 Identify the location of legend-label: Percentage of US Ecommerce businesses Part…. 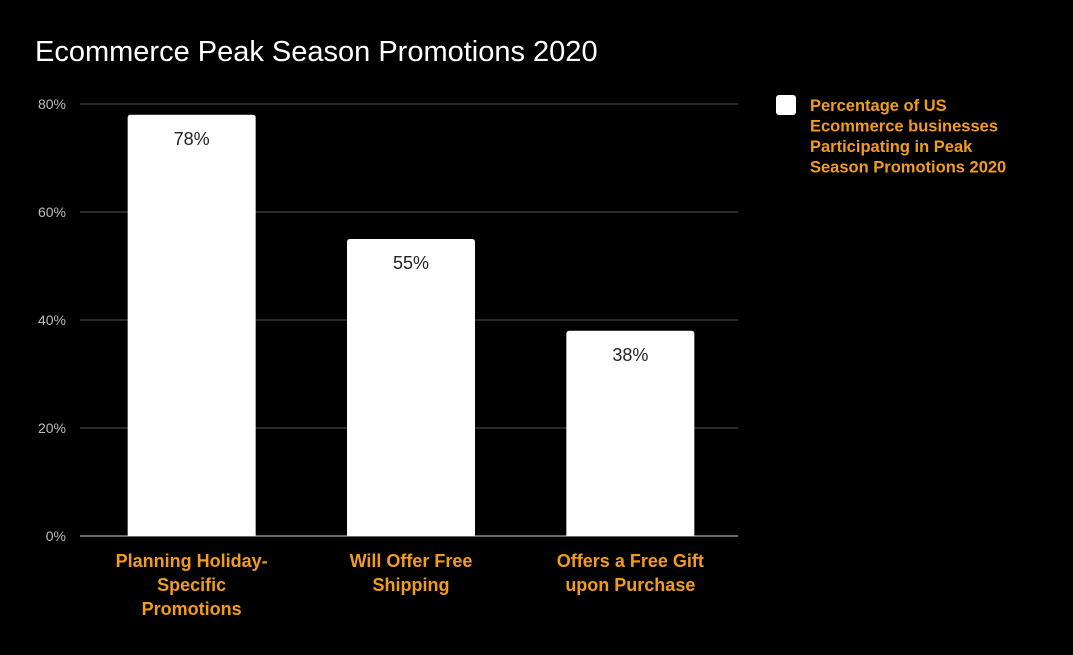
(908, 137).